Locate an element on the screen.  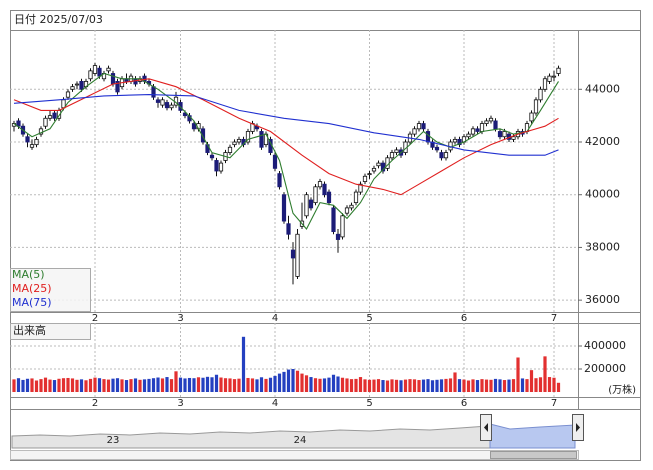
legend-entry: MA(25) is located at coordinates (32, 288).